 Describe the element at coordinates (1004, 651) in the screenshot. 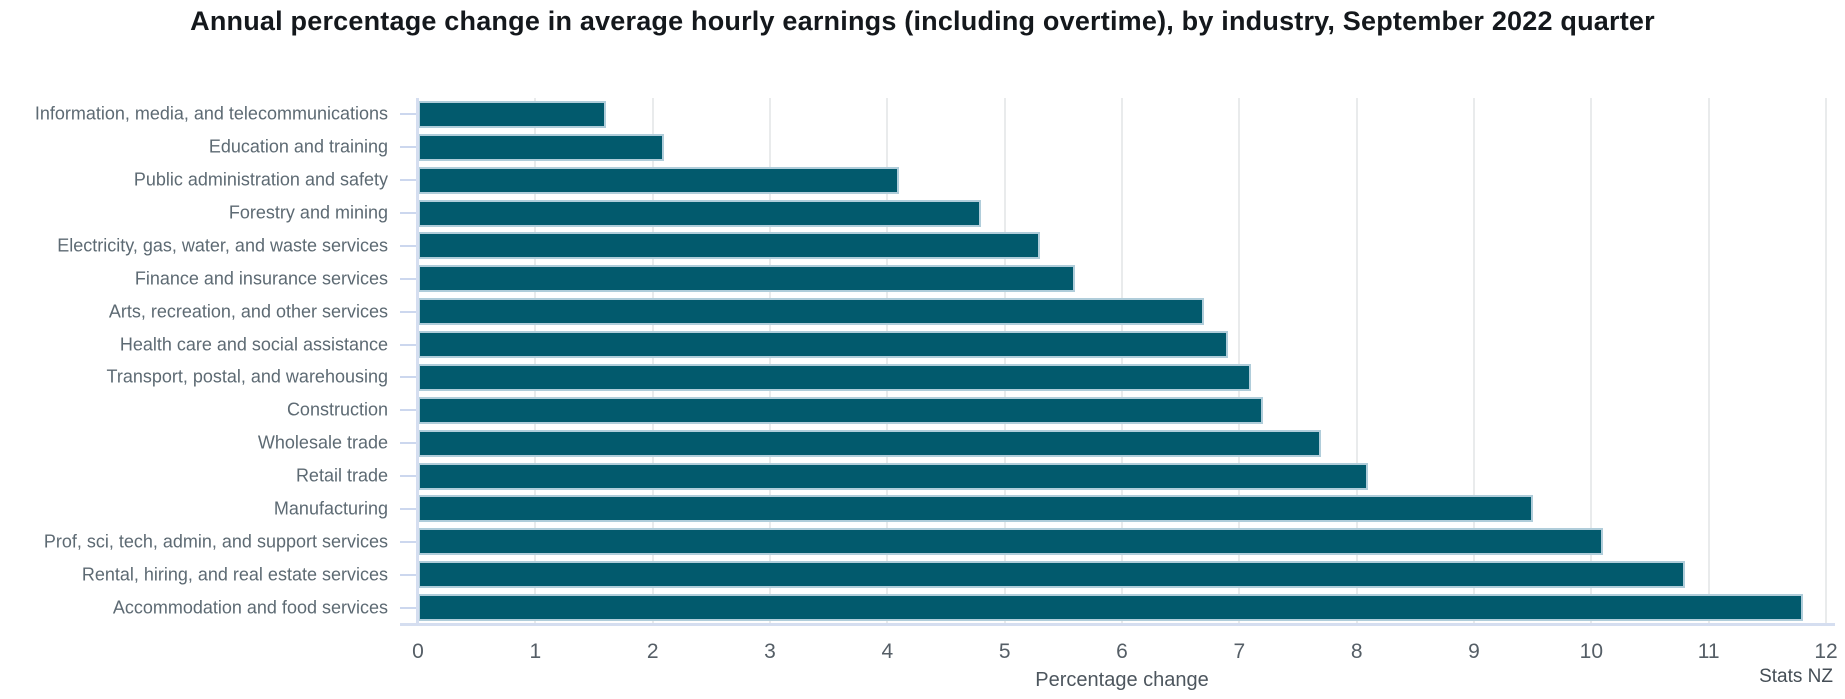

I see `x-tick-label: 5` at that location.